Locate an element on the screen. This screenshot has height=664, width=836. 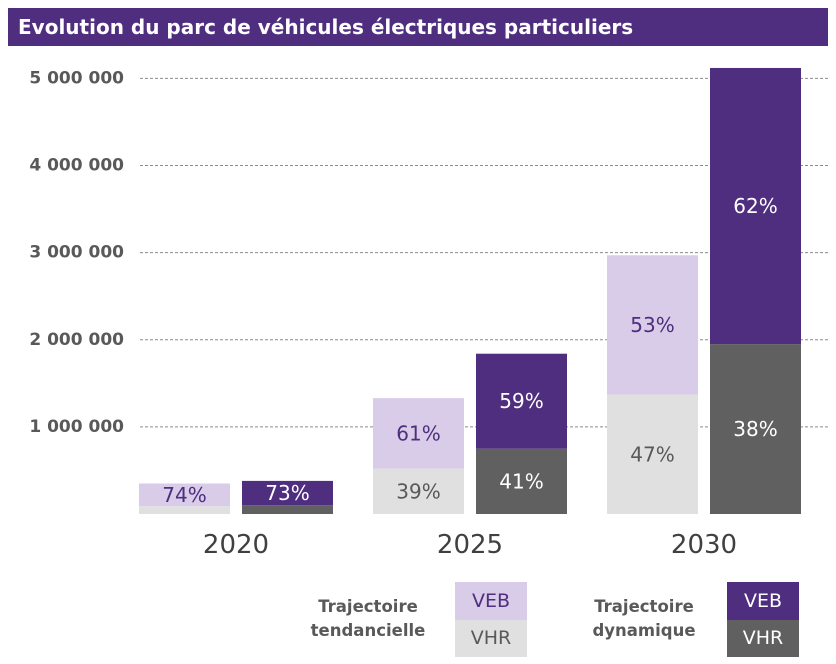
y-tick-label: 4 000 000 is located at coordinates (76, 166).